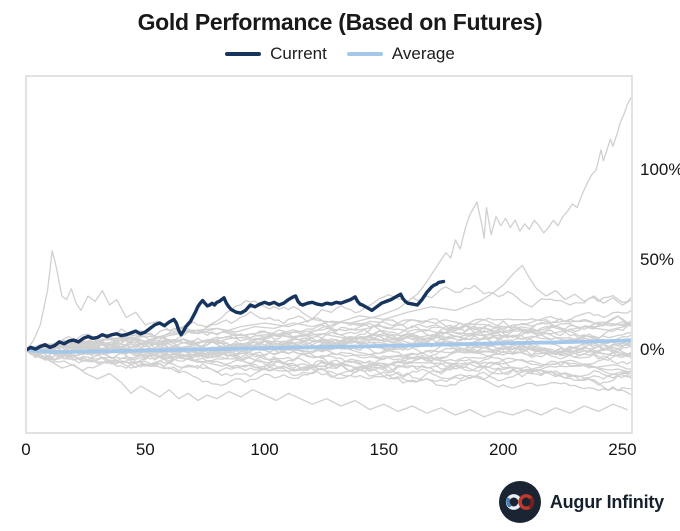  I want to click on average-line, so click(329, 346).